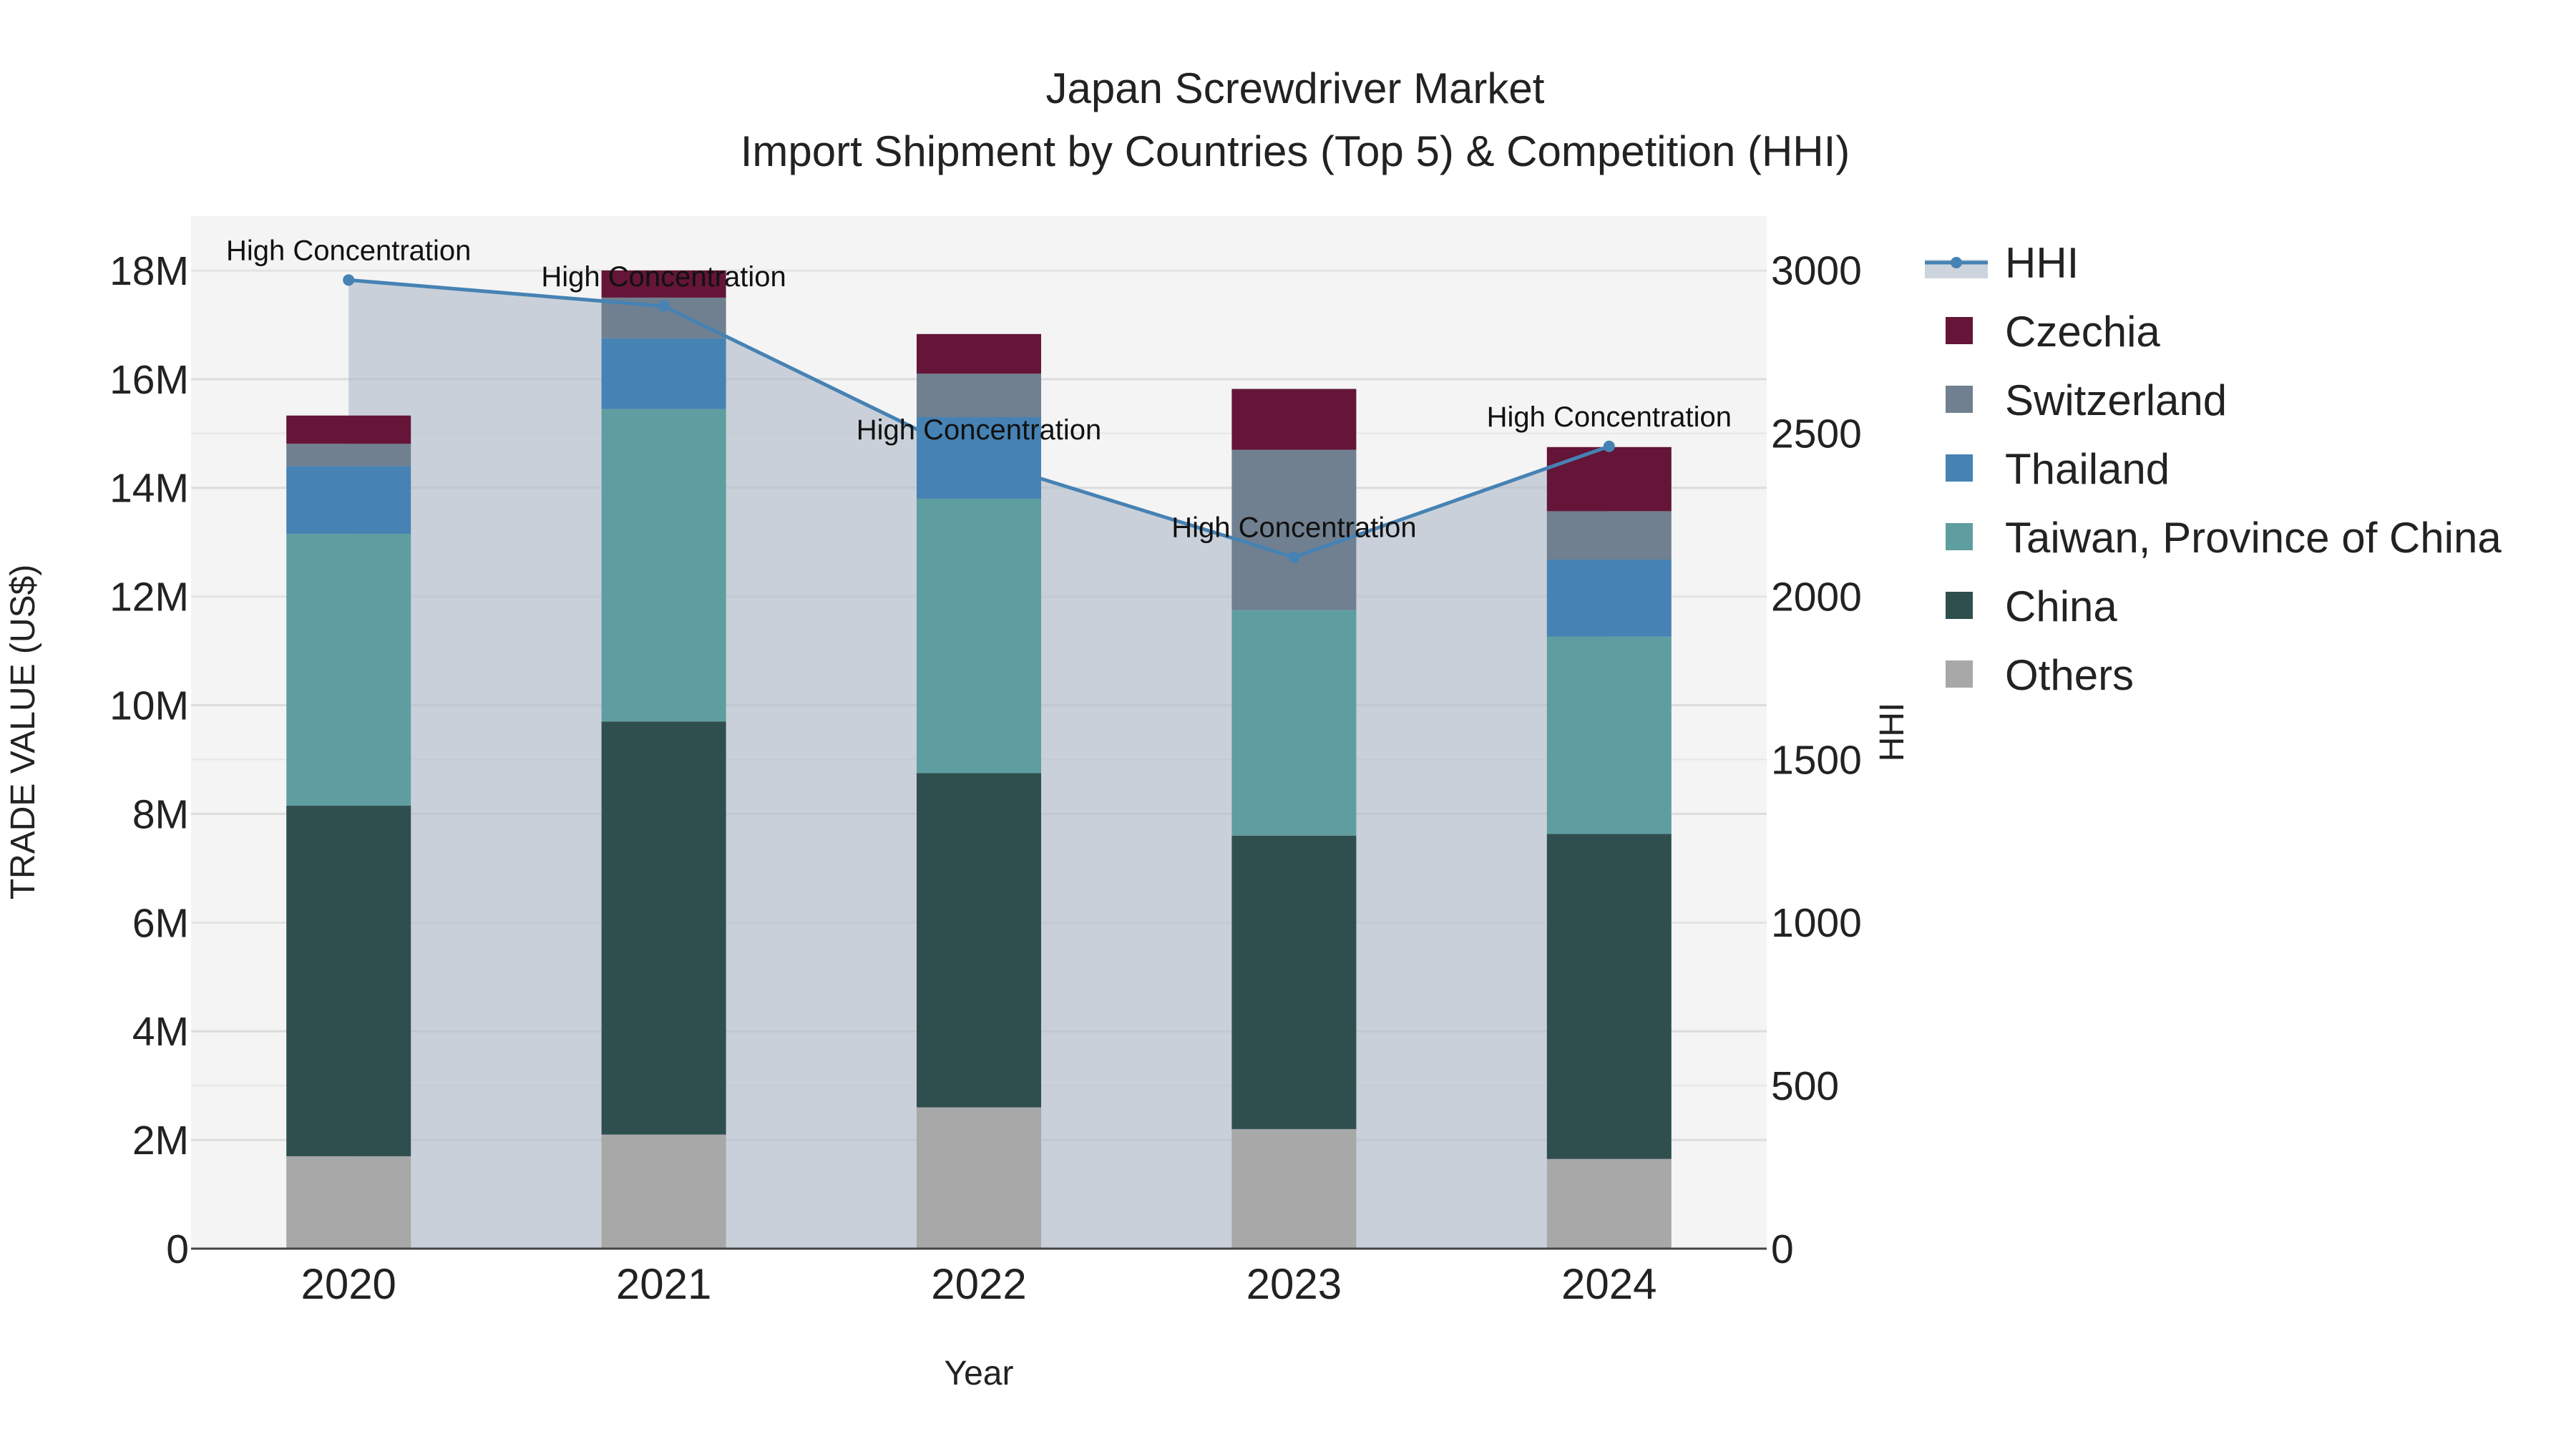 This screenshot has height=1449, width=2576. I want to click on y2-tick-label: 500, so click(1805, 1086).